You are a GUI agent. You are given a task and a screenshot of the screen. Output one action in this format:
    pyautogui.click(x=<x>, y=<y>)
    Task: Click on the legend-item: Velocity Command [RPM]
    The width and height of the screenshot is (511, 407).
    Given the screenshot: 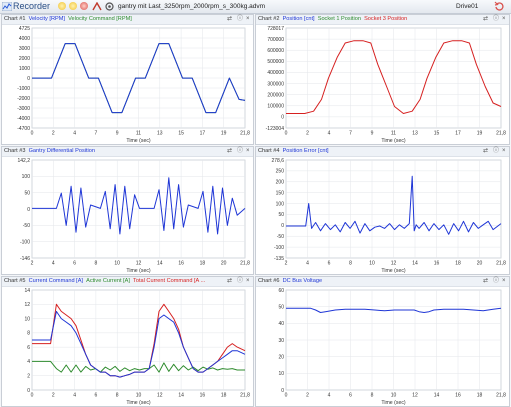 What is the action you would take?
    pyautogui.click(x=100, y=19)
    